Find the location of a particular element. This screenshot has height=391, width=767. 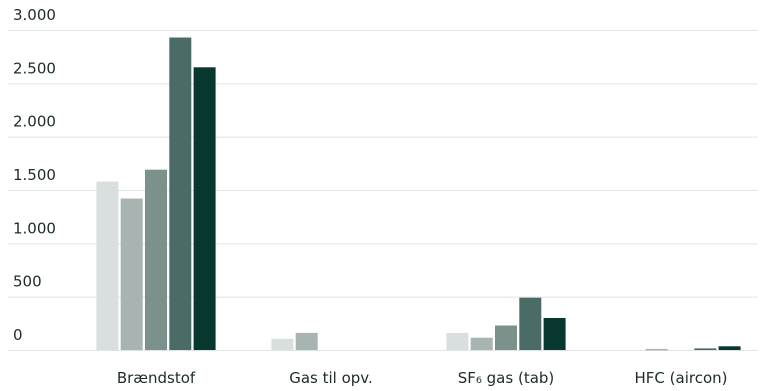

x-category-label: Brændstof is located at coordinates (156, 378).